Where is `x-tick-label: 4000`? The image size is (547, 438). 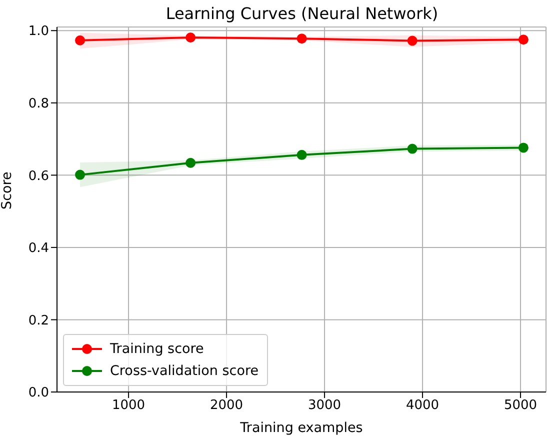 x-tick-label: 4000 is located at coordinates (423, 406).